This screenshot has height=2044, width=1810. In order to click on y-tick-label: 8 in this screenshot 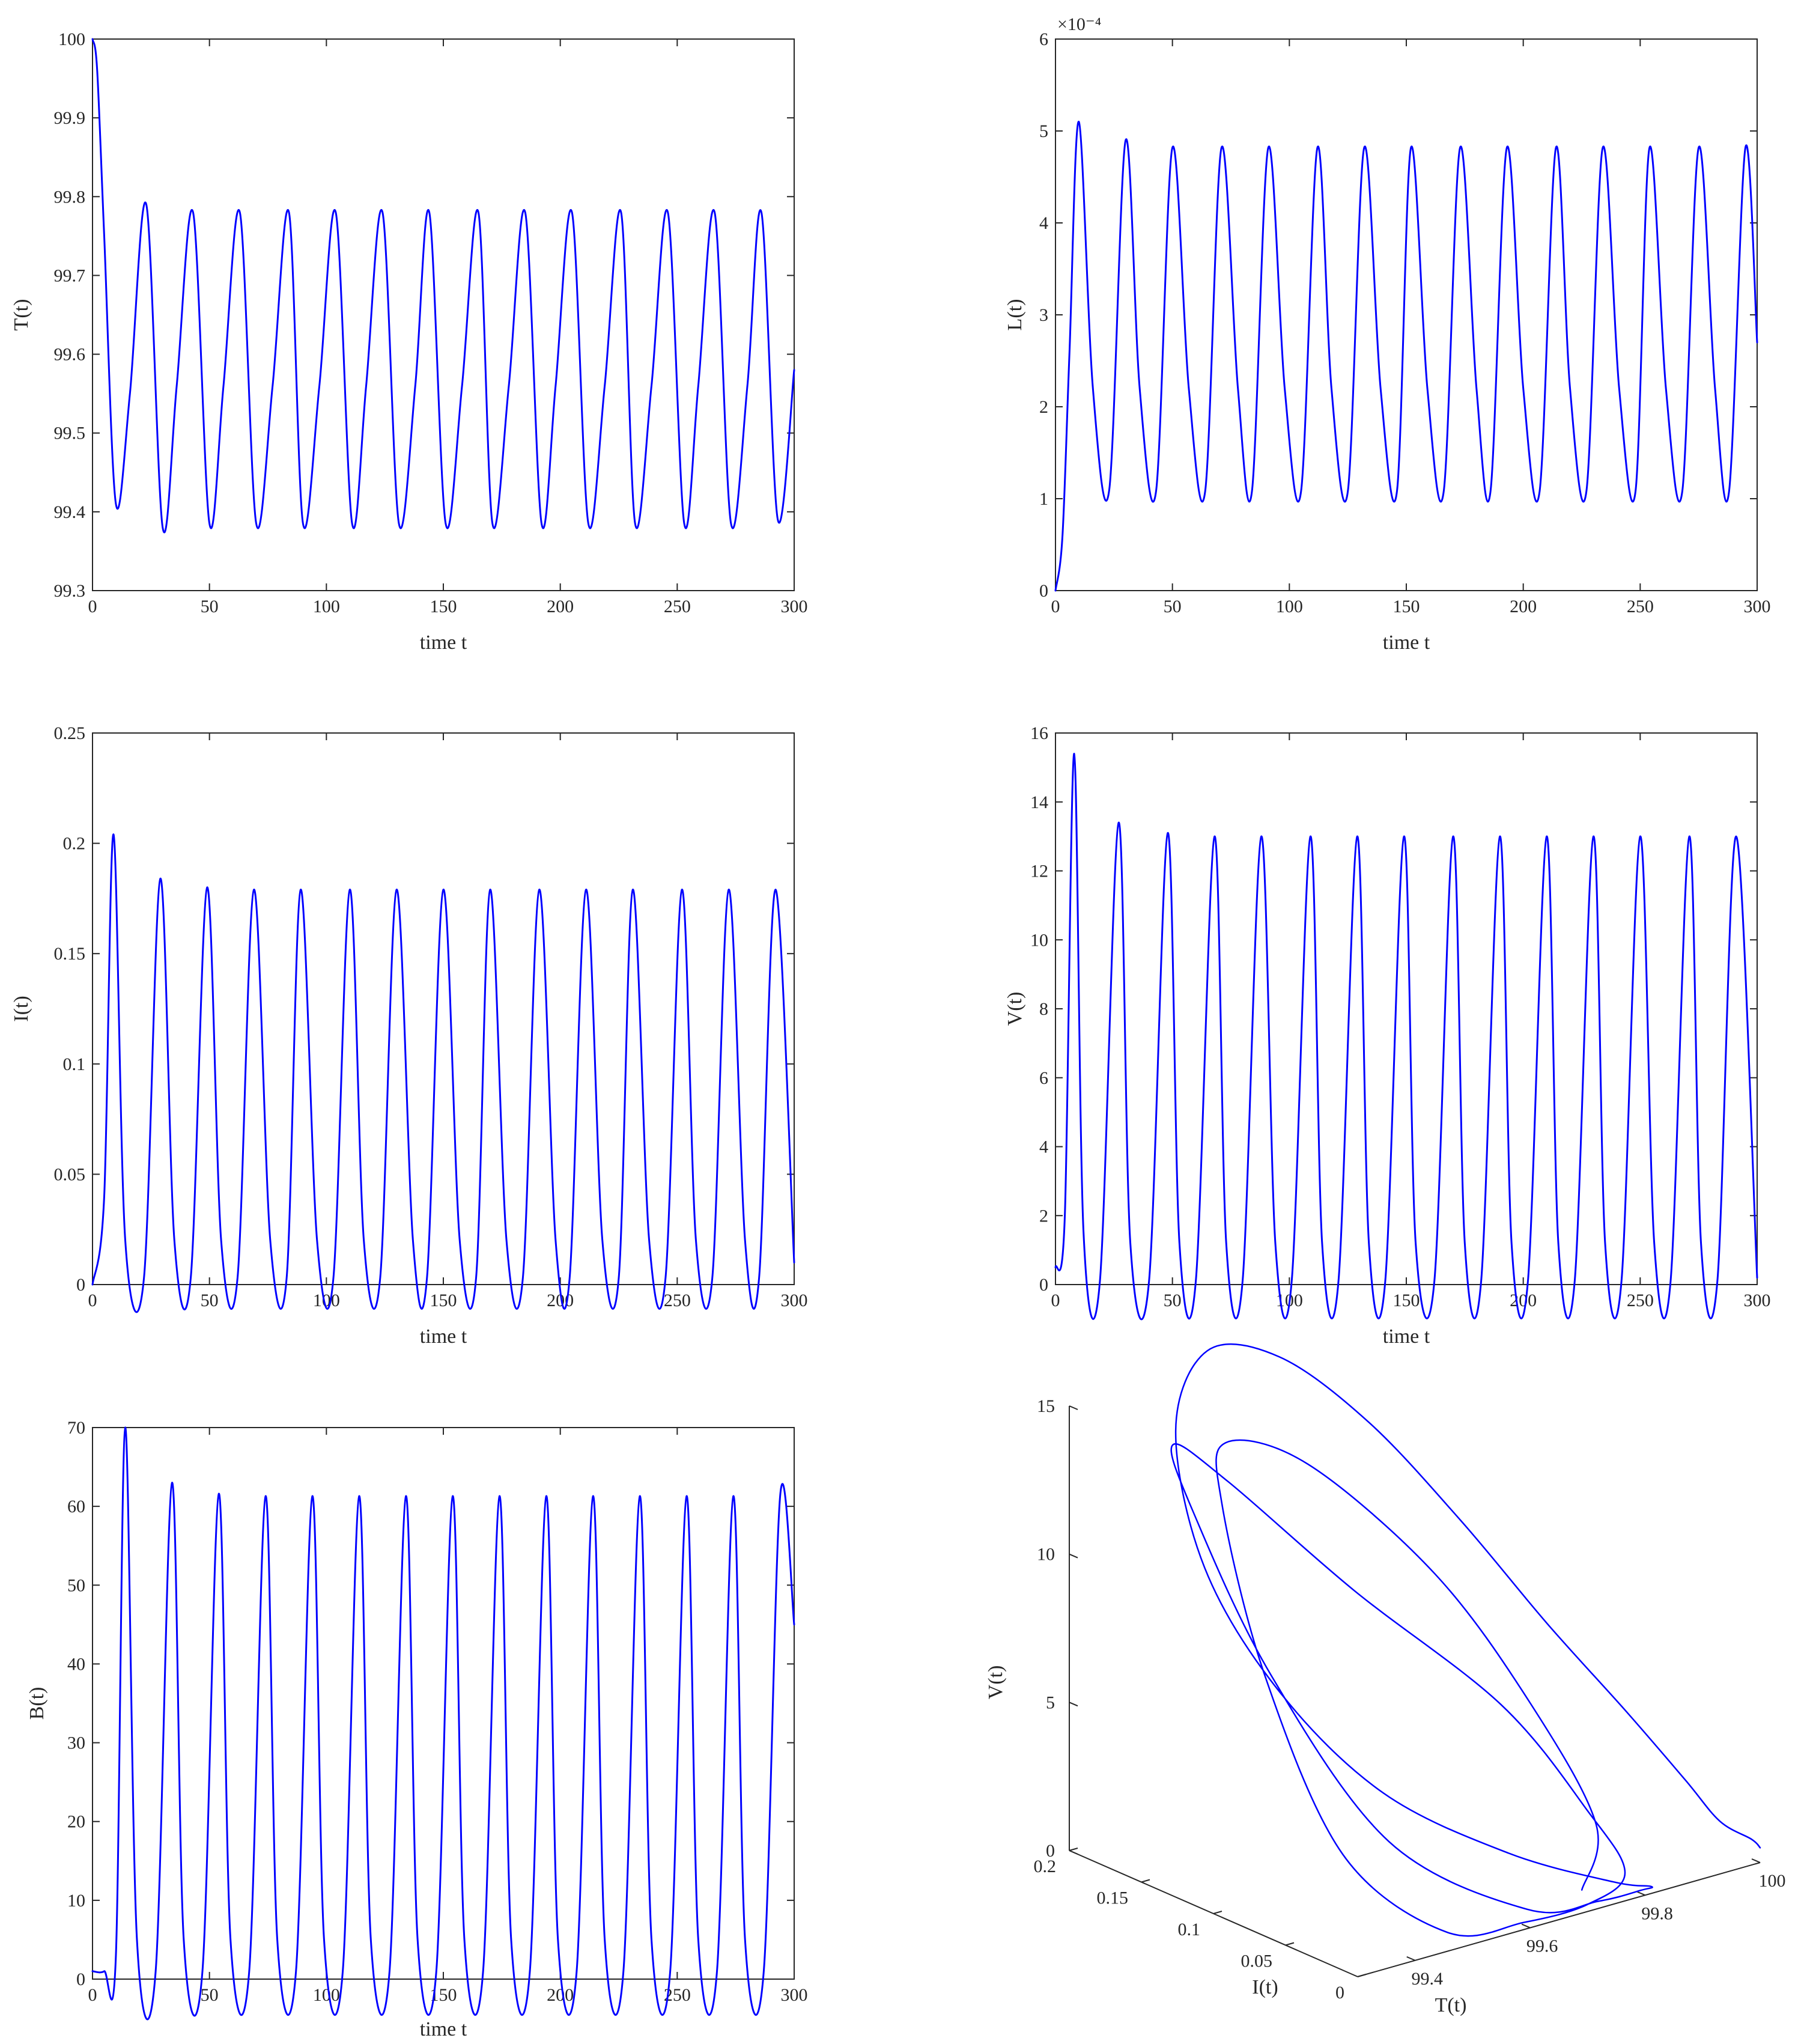, I will do `click(1043, 1009)`.